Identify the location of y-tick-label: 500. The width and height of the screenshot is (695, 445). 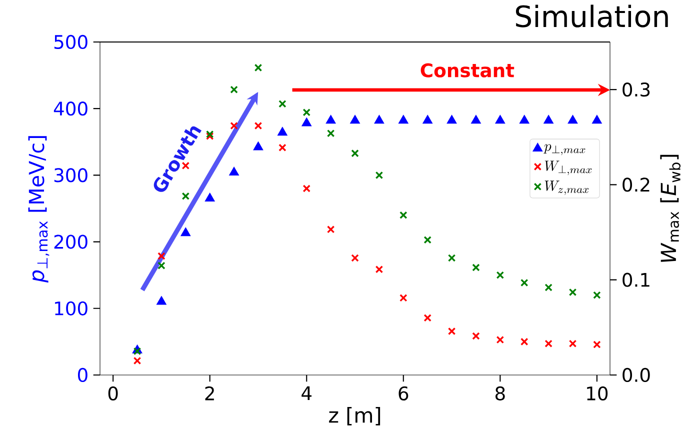
(71, 42).